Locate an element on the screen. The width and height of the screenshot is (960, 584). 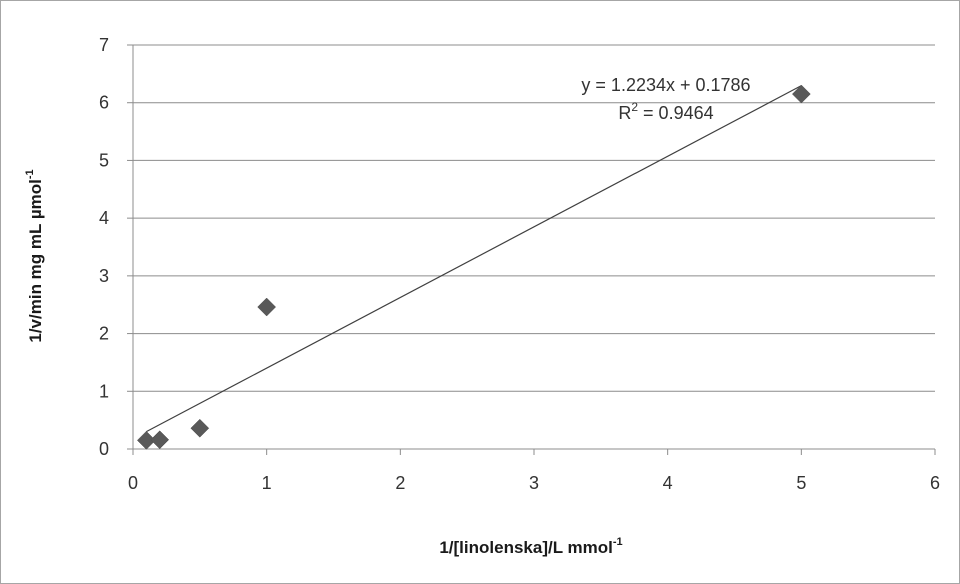
y-tick-label: 6 is located at coordinates (104, 103).